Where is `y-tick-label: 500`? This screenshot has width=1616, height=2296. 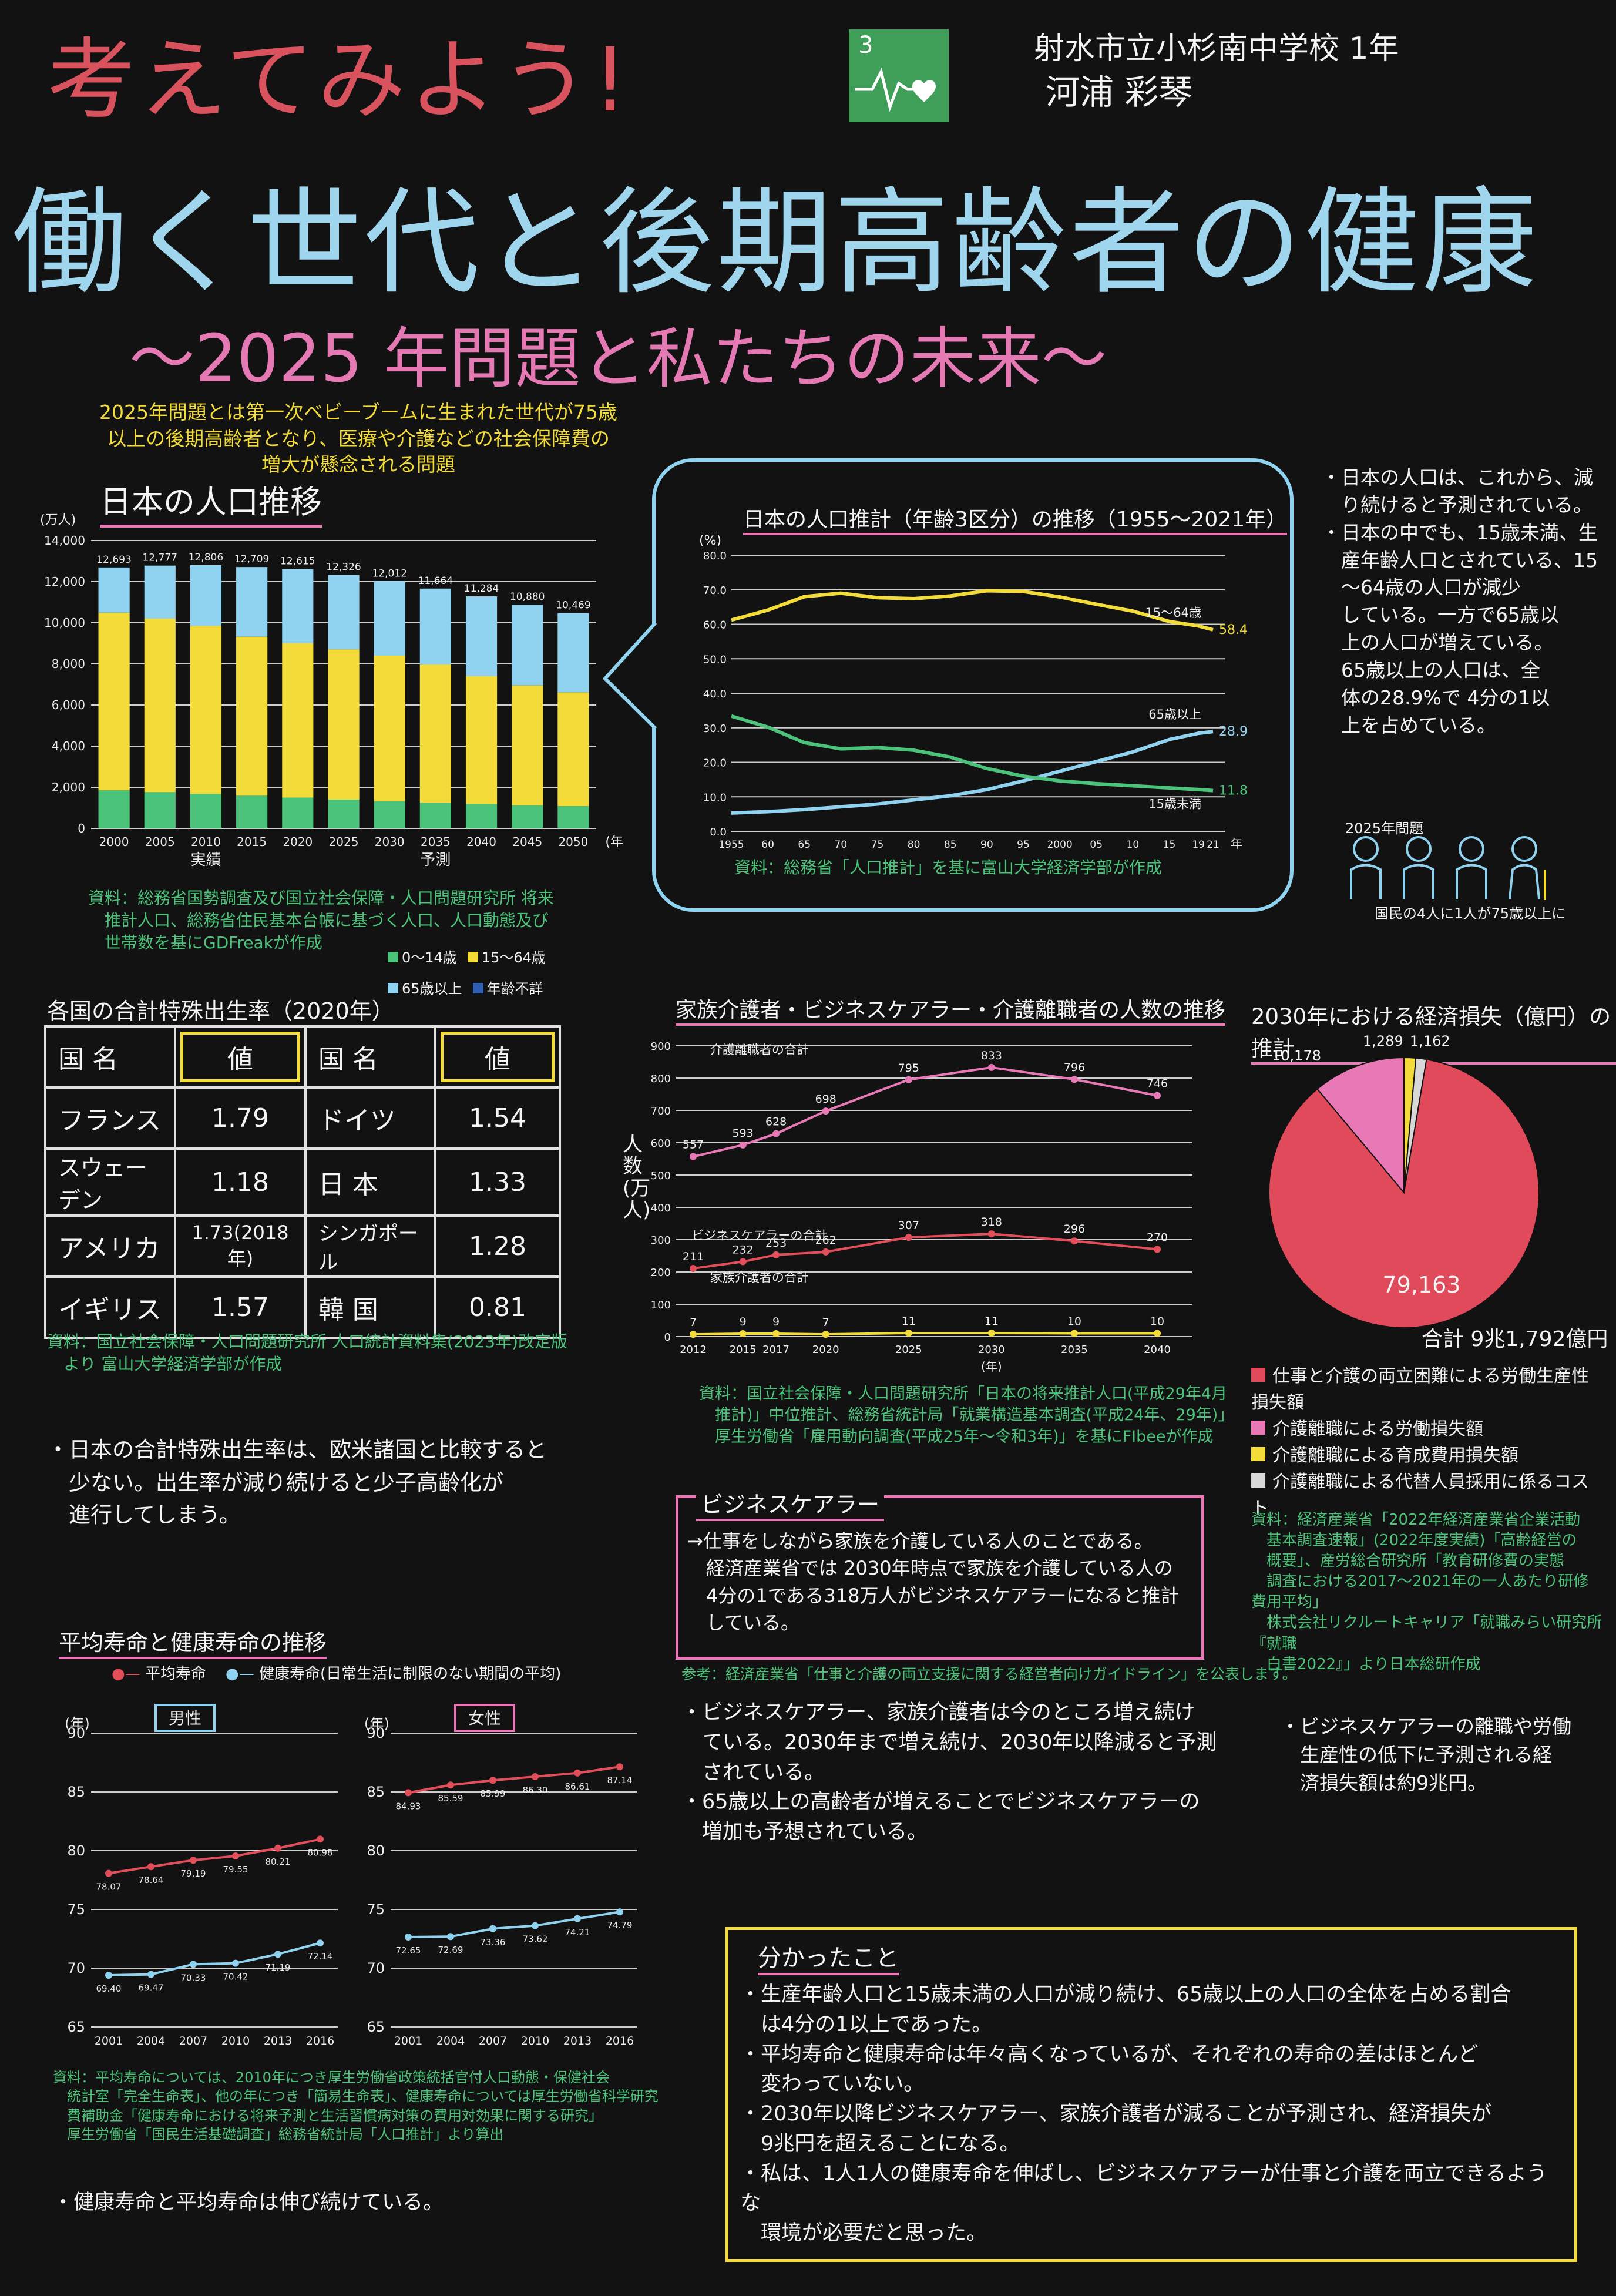 y-tick-label: 500 is located at coordinates (661, 1176).